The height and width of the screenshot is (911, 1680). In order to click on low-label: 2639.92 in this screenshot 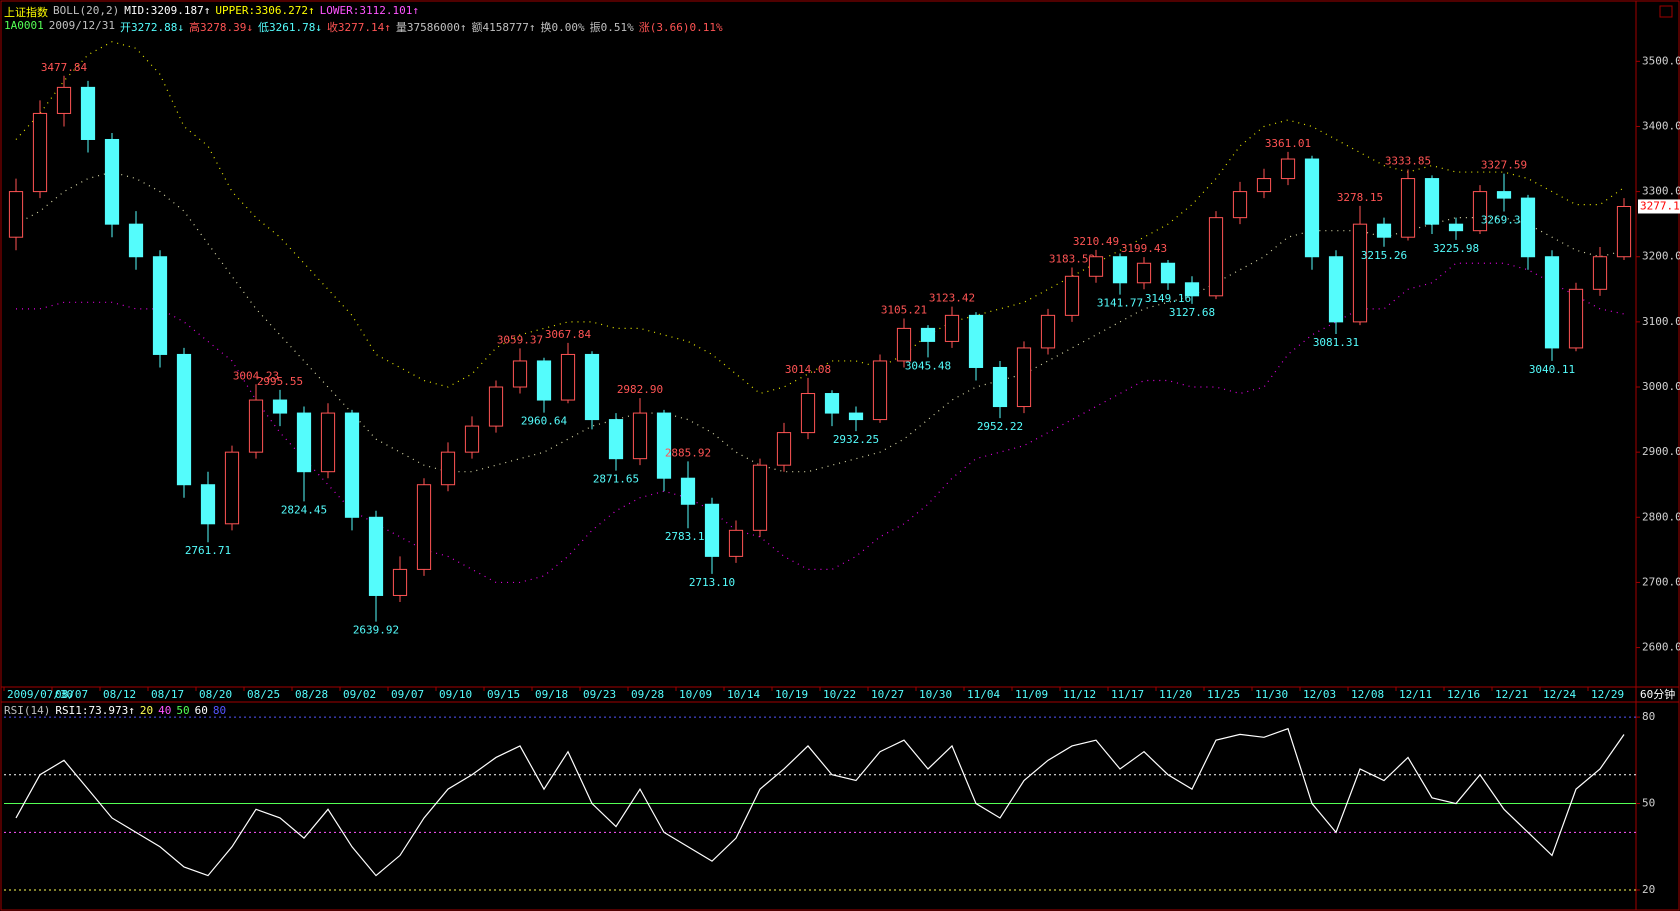, I will do `click(376, 630)`.